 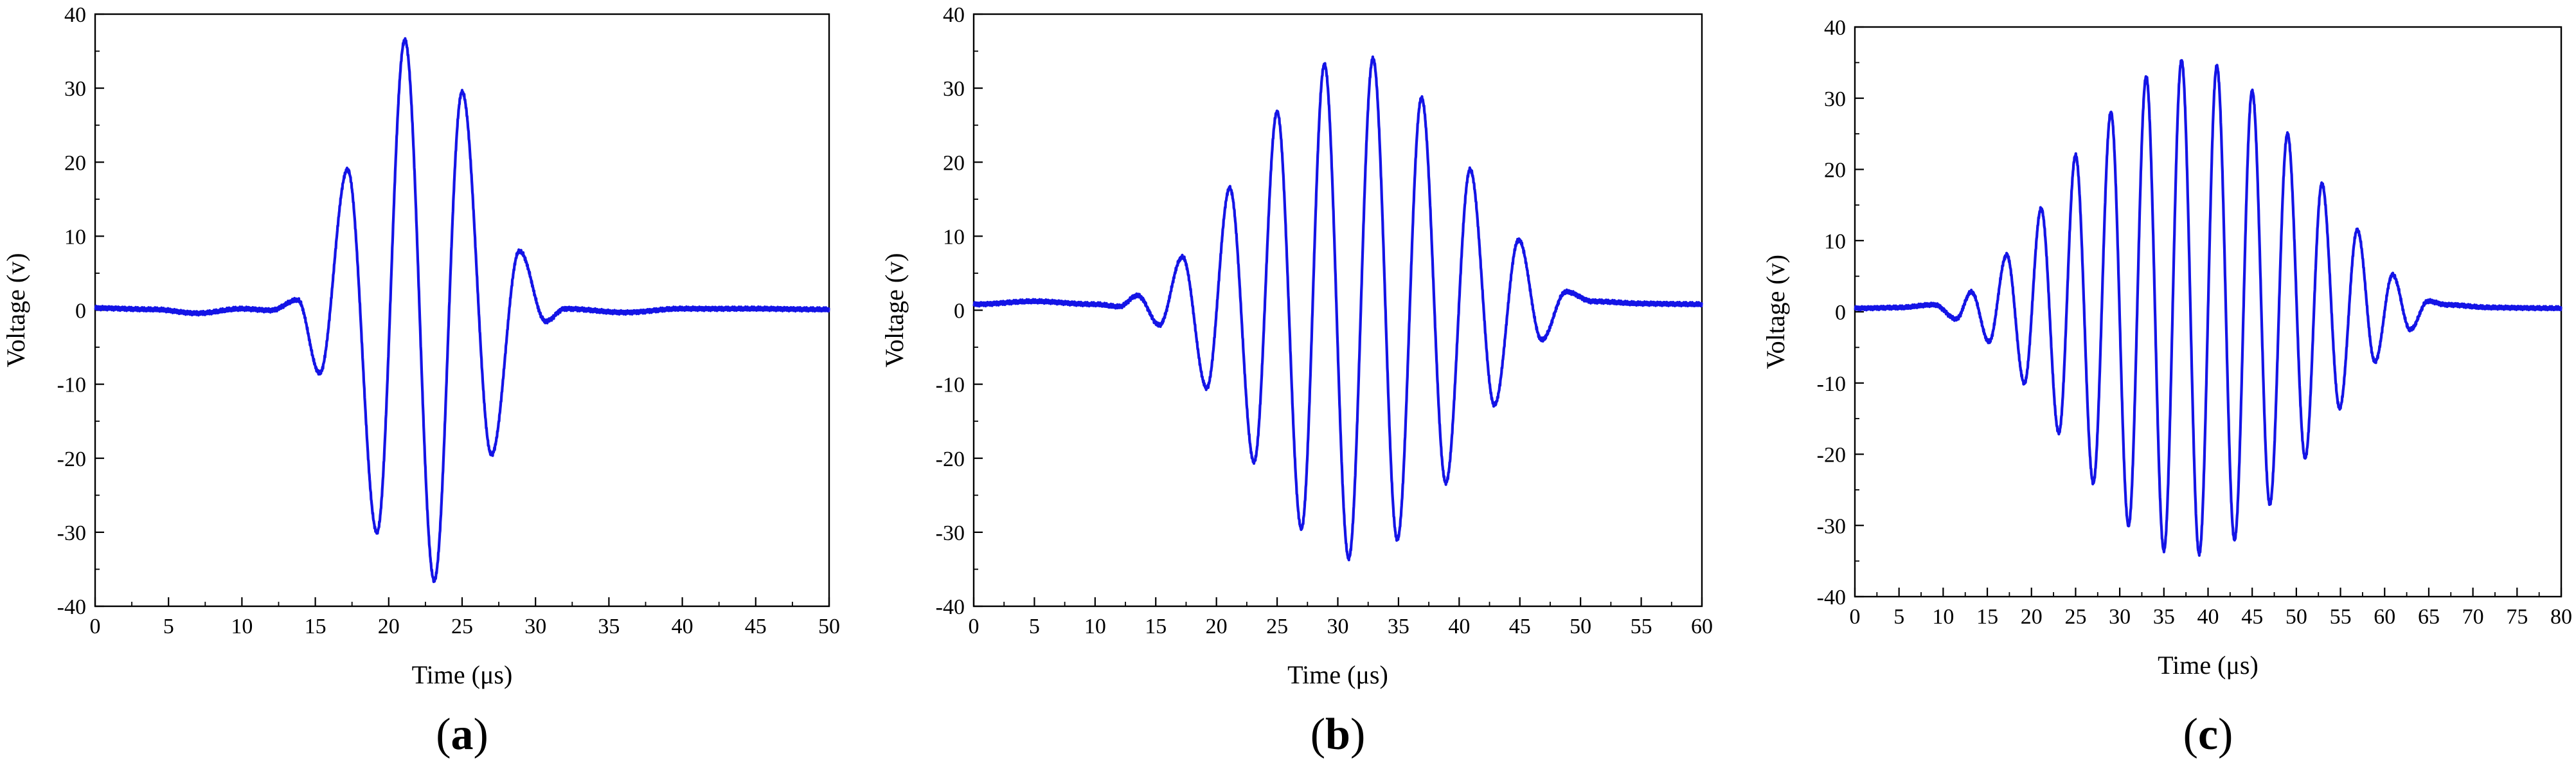 What do you see at coordinates (2208, 734) in the screenshot?
I see `panel-label: (c)` at bounding box center [2208, 734].